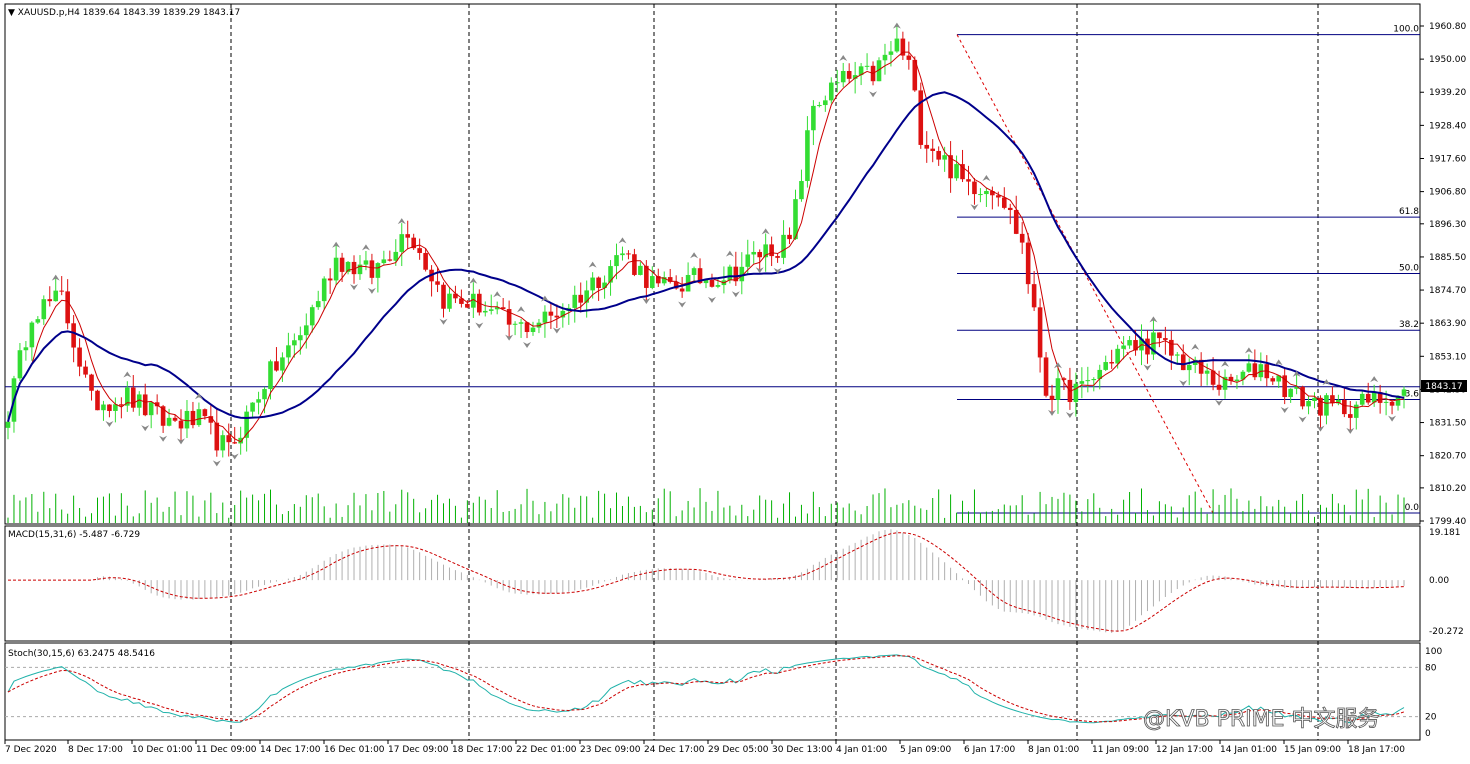 The width and height of the screenshot is (1470, 764). Describe the element at coordinates (610, 750) in the screenshot. I see `time-label-9: 23 Dec 09:00` at that location.